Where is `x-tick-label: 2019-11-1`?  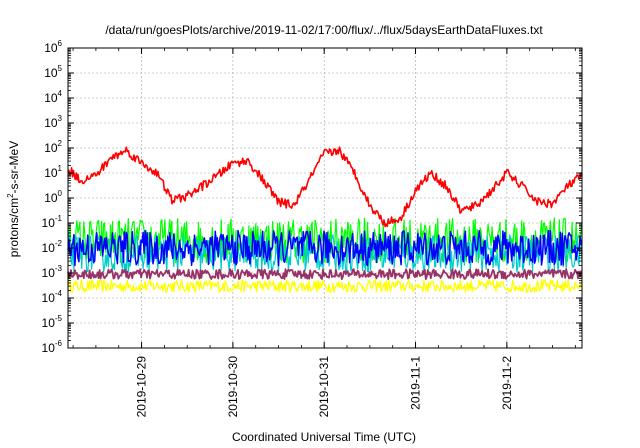 x-tick-label: 2019-11-1 is located at coordinates (416, 383).